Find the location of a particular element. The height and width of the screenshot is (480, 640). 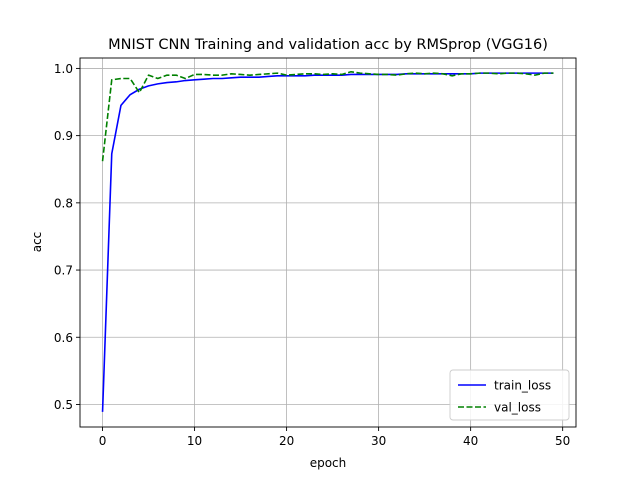

x-tick-label: 50 is located at coordinates (562, 441).